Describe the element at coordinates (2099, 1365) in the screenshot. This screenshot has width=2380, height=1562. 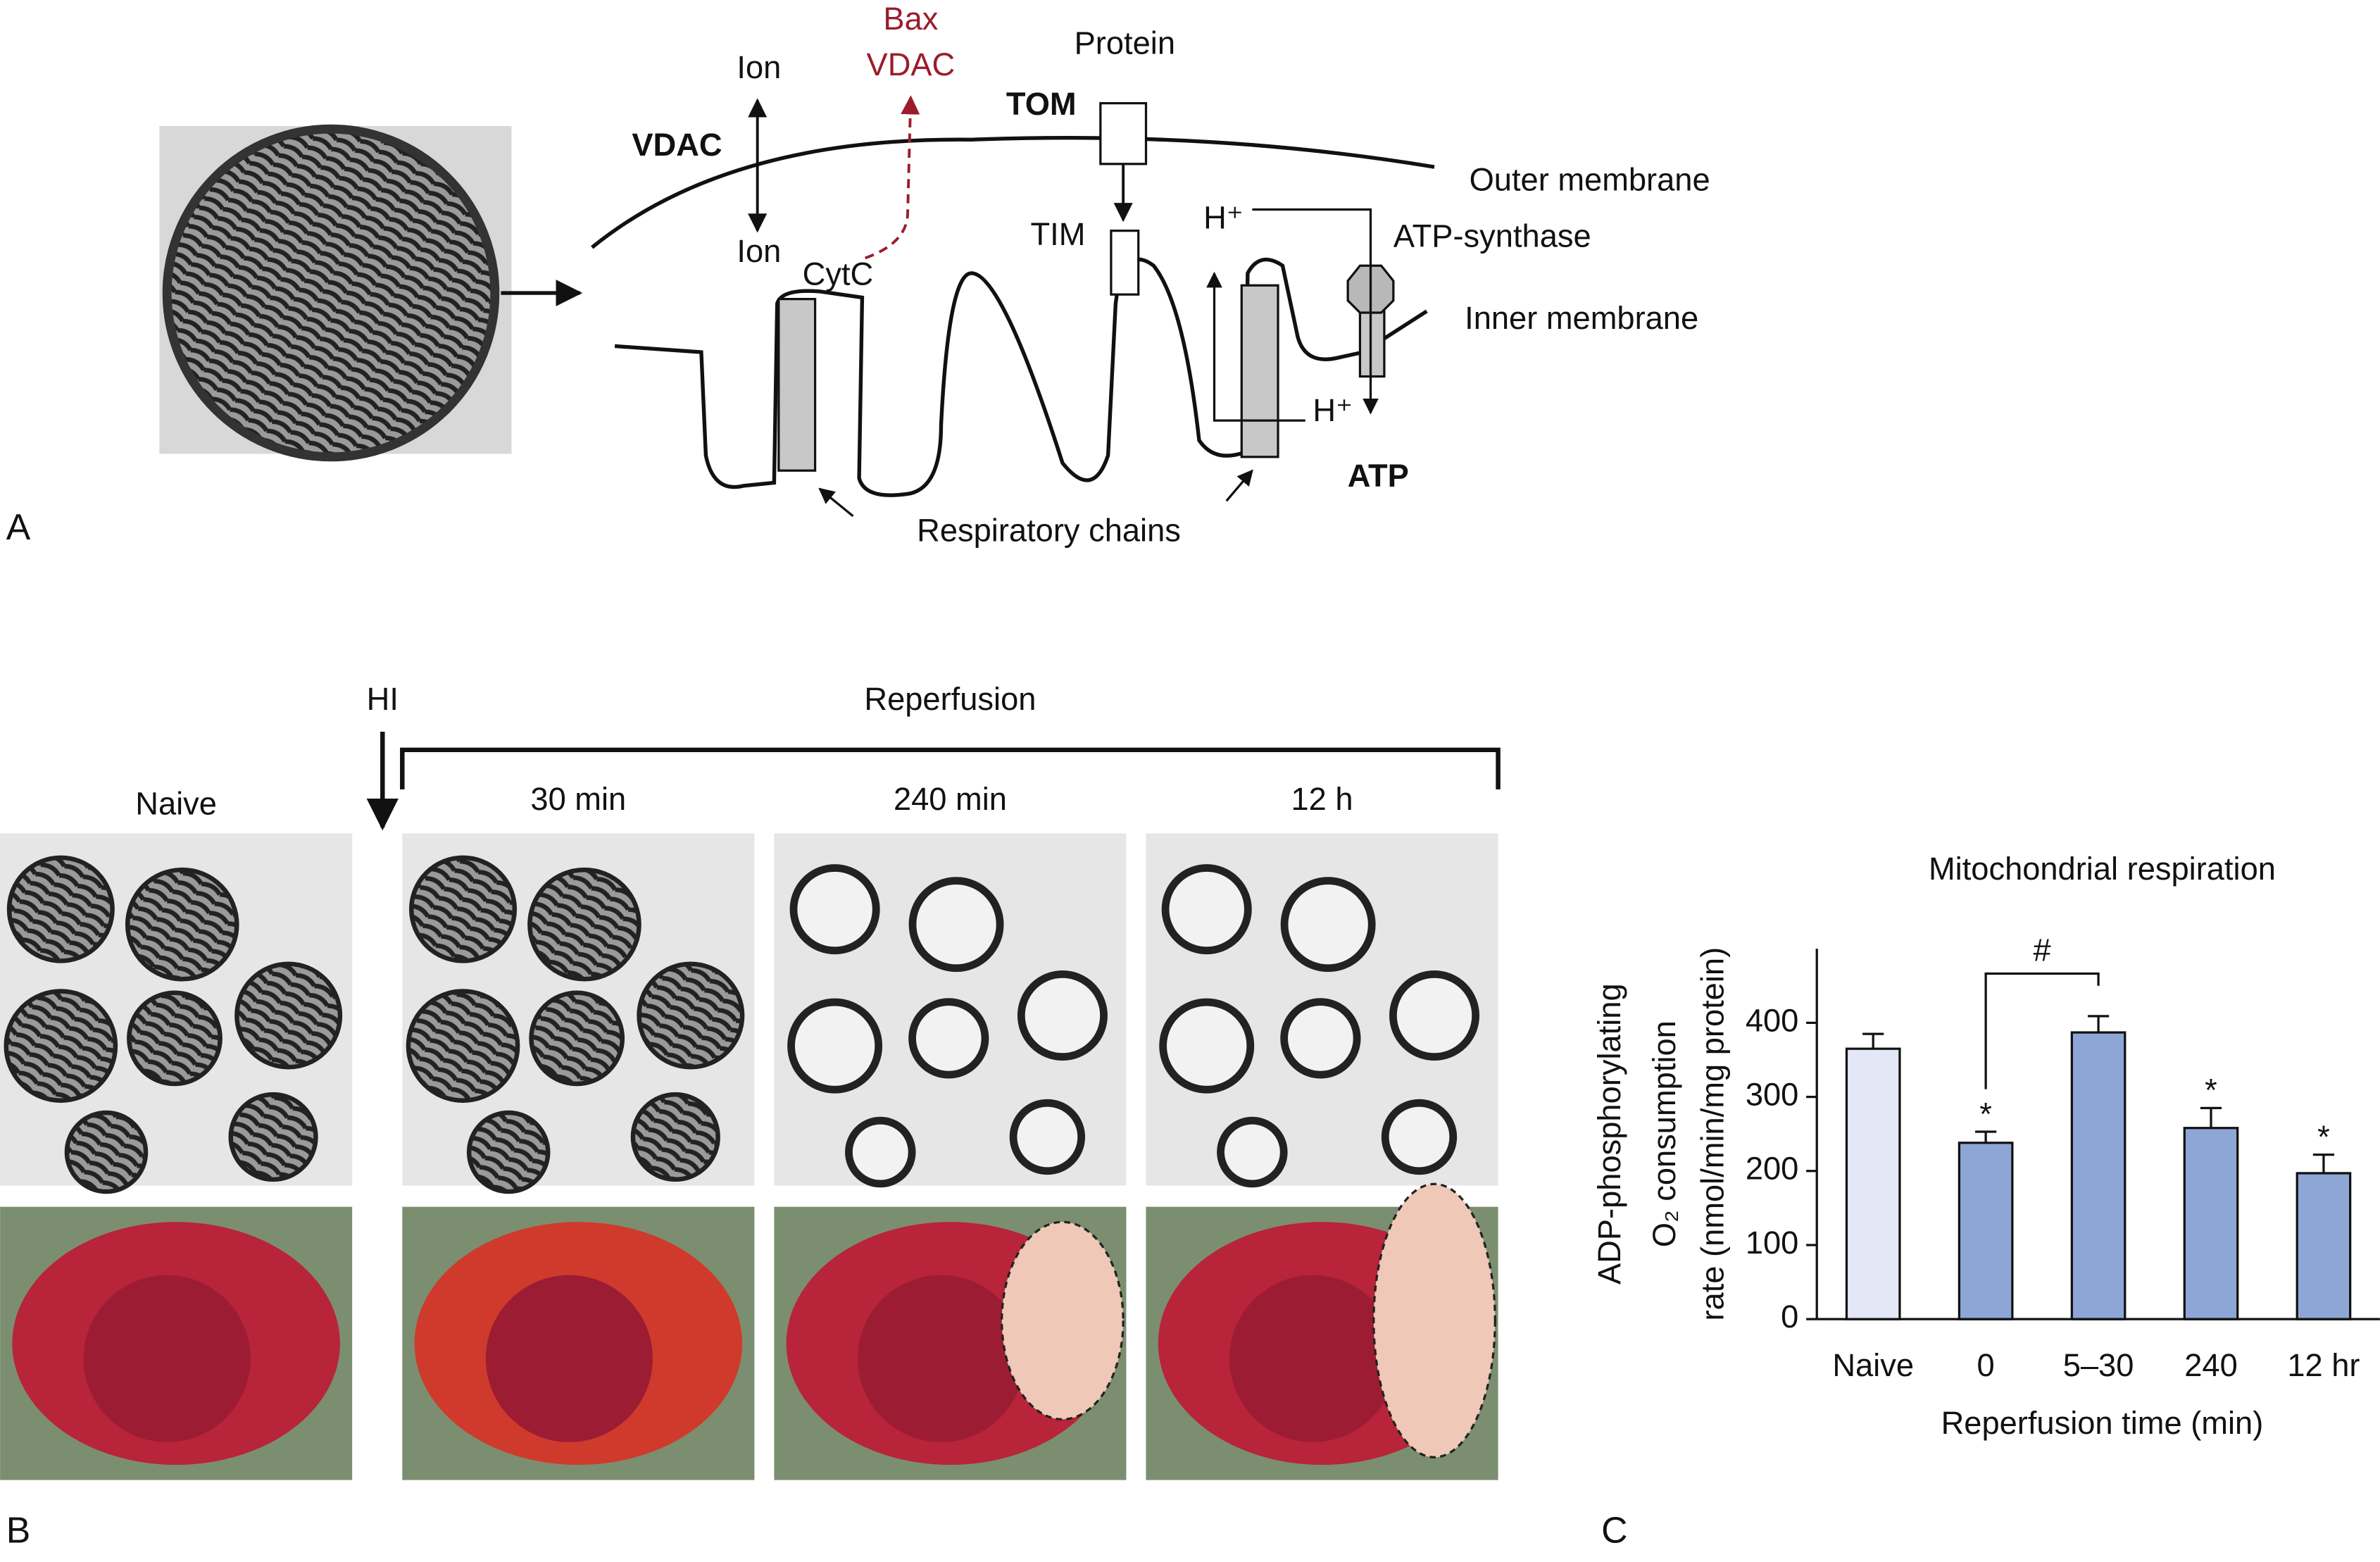
I see `x-tick-label: 5–30` at that location.